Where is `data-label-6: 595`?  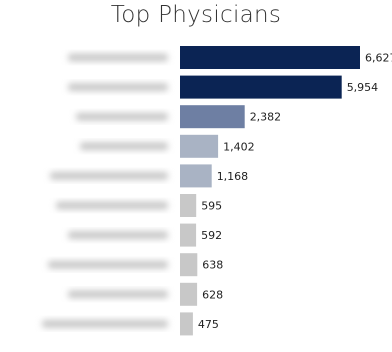 data-label-6: 595 is located at coordinates (211, 206).